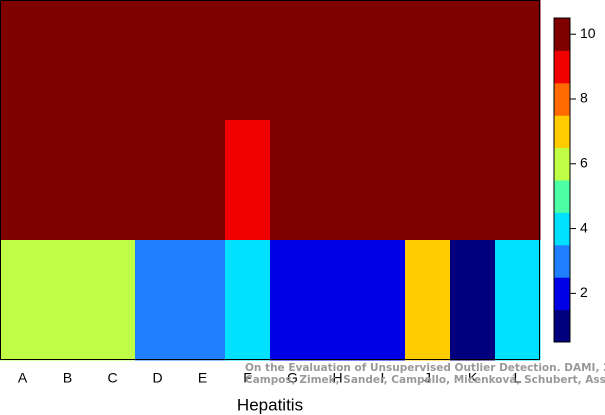 The width and height of the screenshot is (605, 415). I want to click on x-tick-label: D, so click(157, 378).